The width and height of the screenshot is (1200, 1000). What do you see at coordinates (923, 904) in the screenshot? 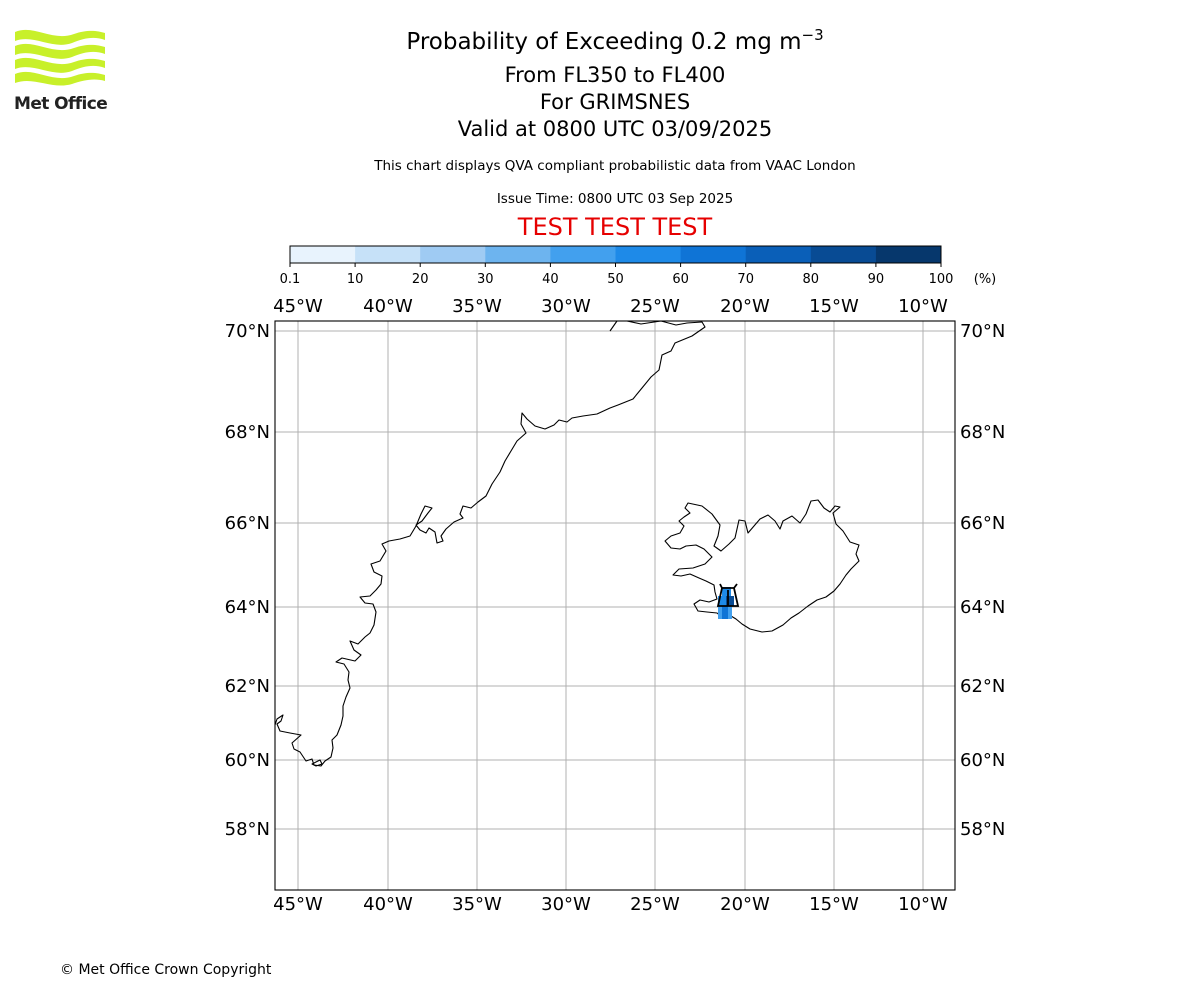
I see `longitude-label-bottom: 10°W` at bounding box center [923, 904].